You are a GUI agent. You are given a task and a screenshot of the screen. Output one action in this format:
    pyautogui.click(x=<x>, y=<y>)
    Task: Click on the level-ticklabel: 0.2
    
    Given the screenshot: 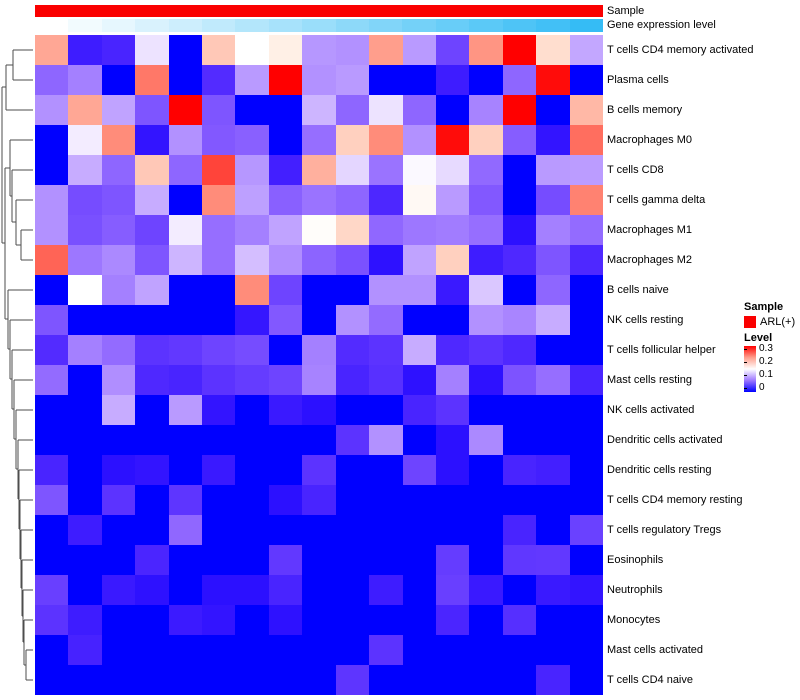 What is the action you would take?
    pyautogui.click(x=766, y=361)
    